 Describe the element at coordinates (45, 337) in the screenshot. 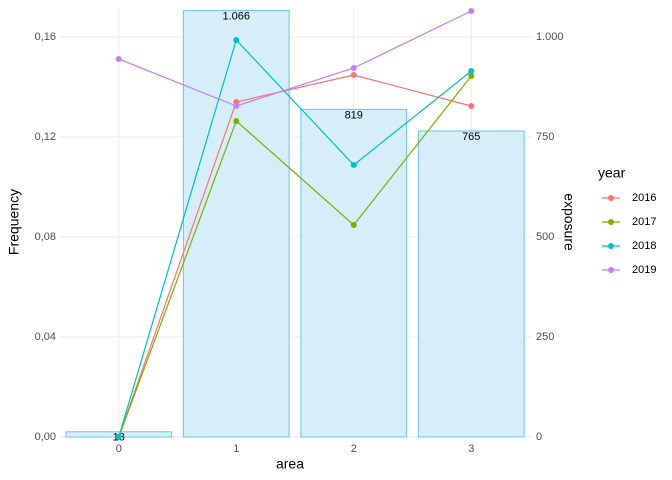

I see `y-tick-label: 0,04` at that location.